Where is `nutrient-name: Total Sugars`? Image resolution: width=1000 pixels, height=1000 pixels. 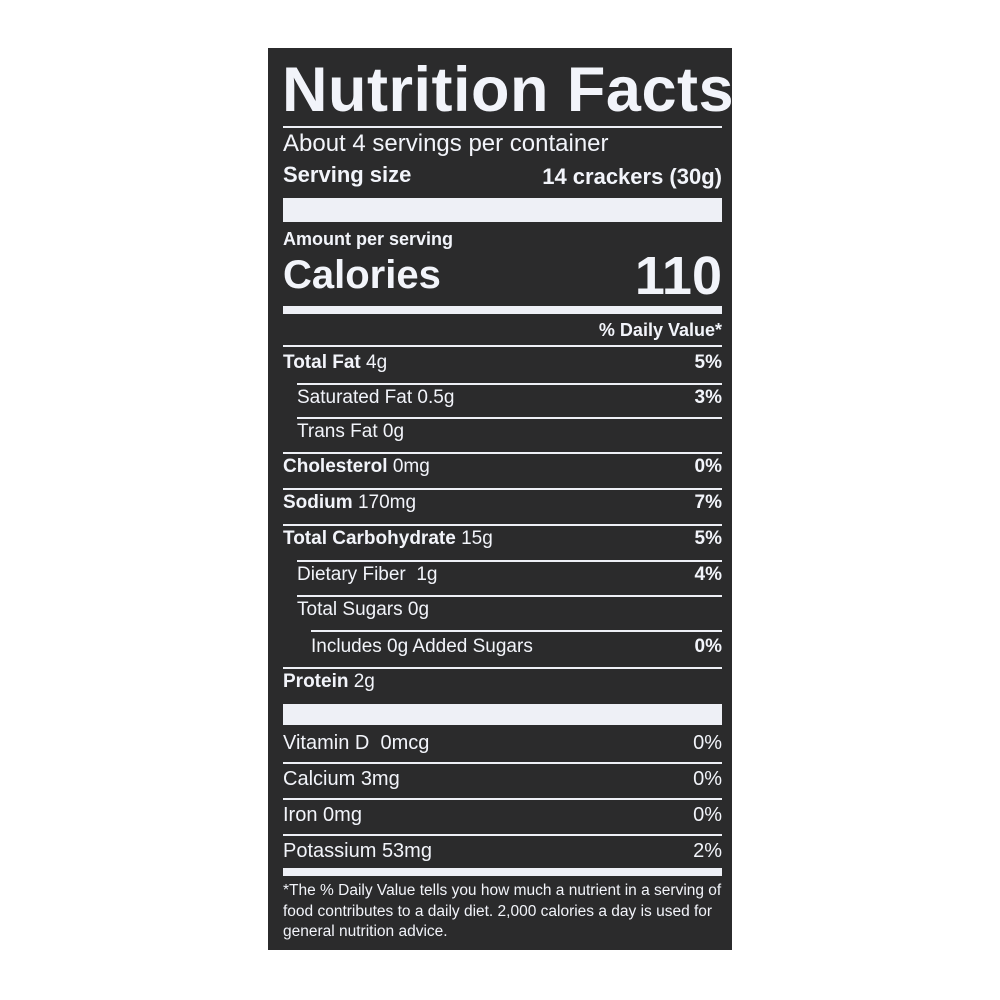 nutrient-name: Total Sugars is located at coordinates (350, 609).